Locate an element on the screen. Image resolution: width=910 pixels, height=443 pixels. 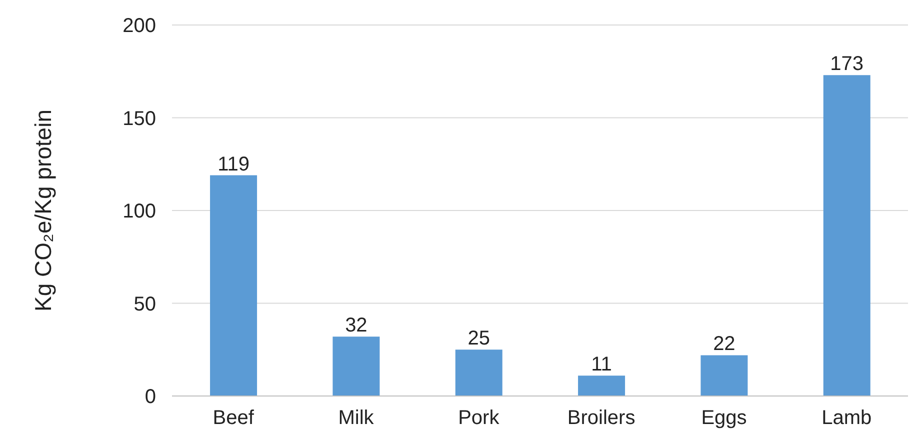
x-tick-label: Milk is located at coordinates (356, 418).